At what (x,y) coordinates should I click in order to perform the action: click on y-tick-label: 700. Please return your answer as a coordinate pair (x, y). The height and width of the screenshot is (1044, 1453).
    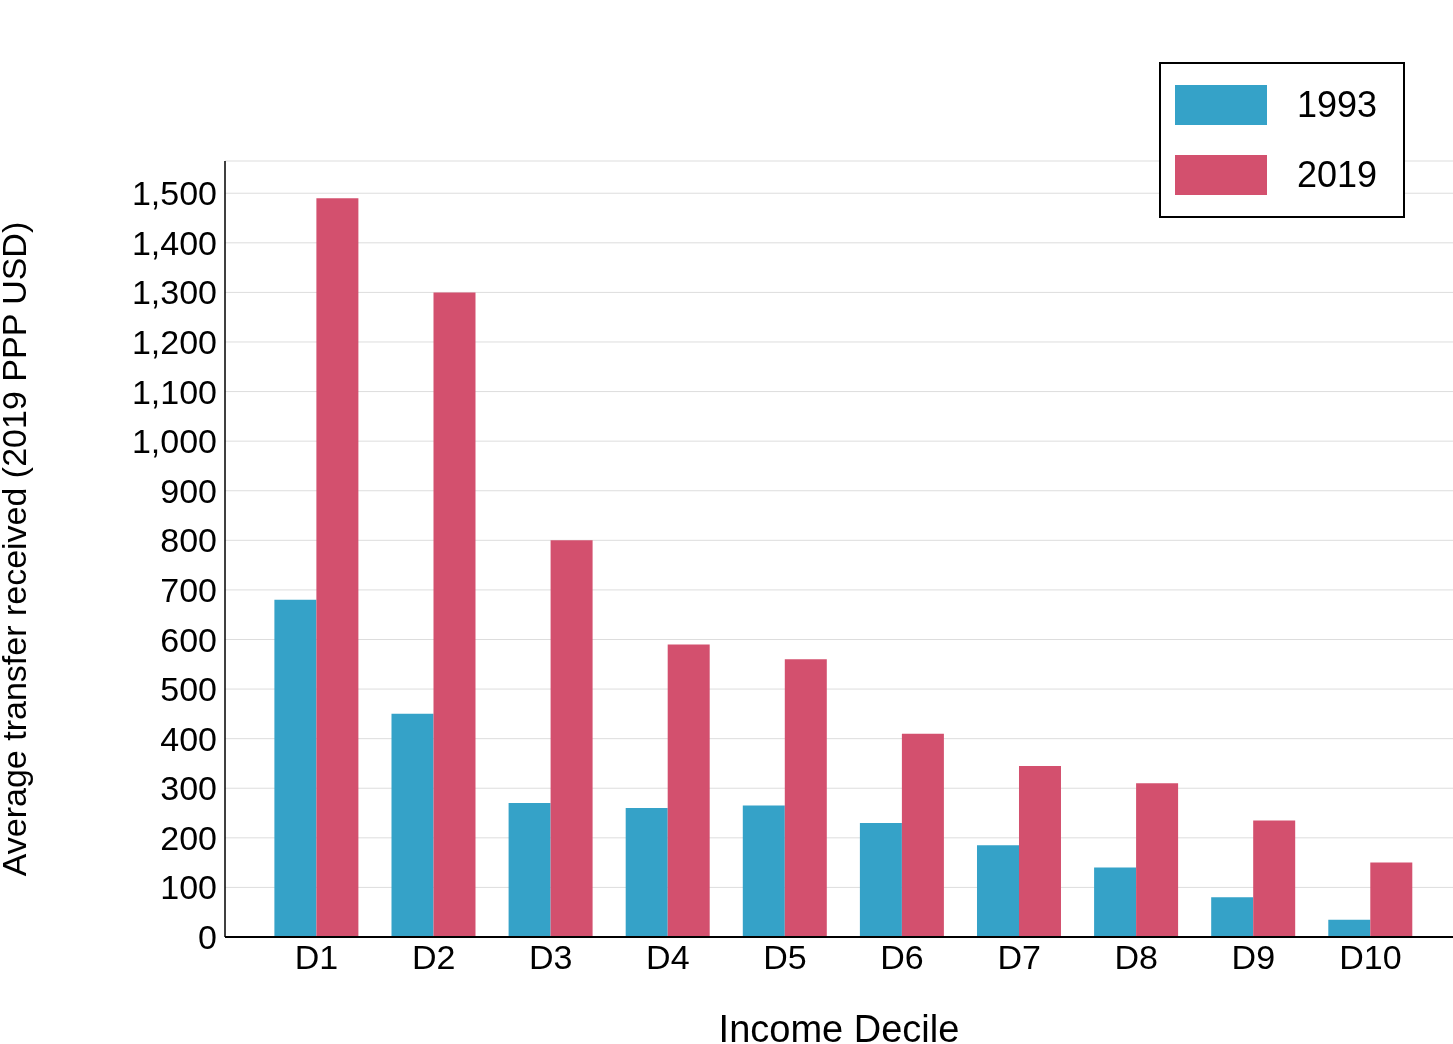
    Looking at the image, I should click on (188, 589).